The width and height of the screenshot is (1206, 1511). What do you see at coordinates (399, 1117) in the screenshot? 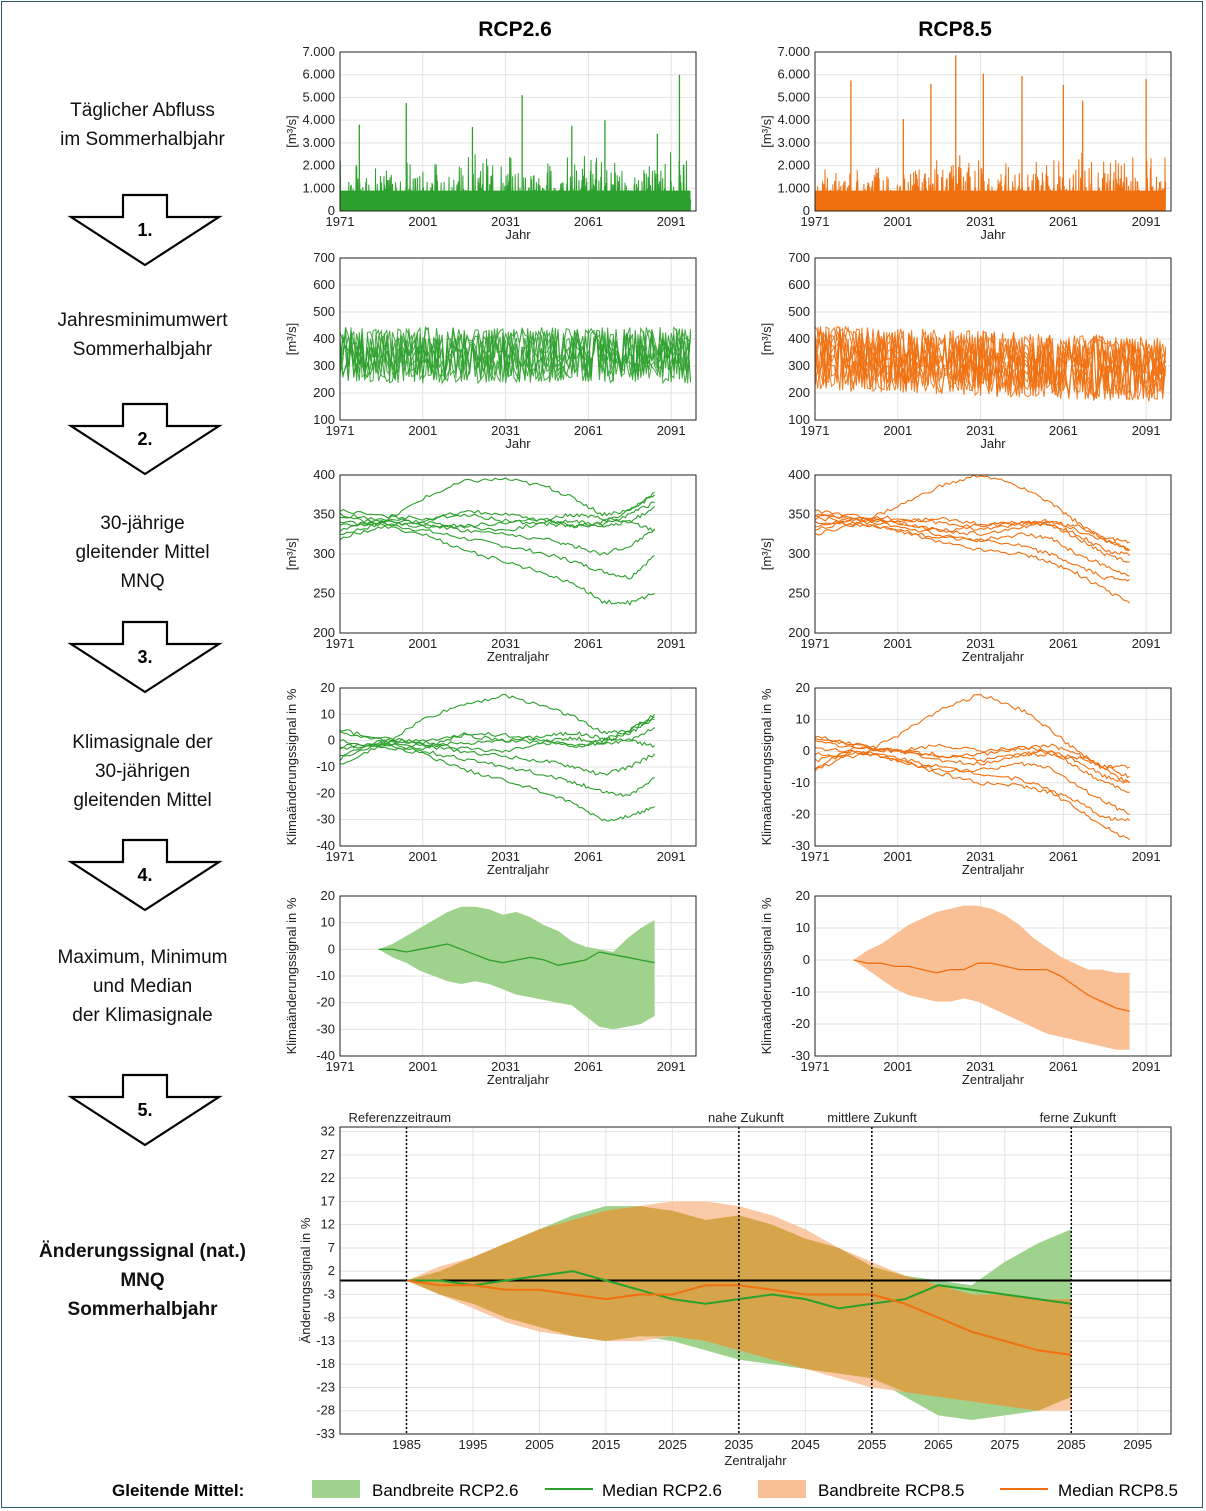
I see `period-label: Referenzzeitraum` at bounding box center [399, 1117].